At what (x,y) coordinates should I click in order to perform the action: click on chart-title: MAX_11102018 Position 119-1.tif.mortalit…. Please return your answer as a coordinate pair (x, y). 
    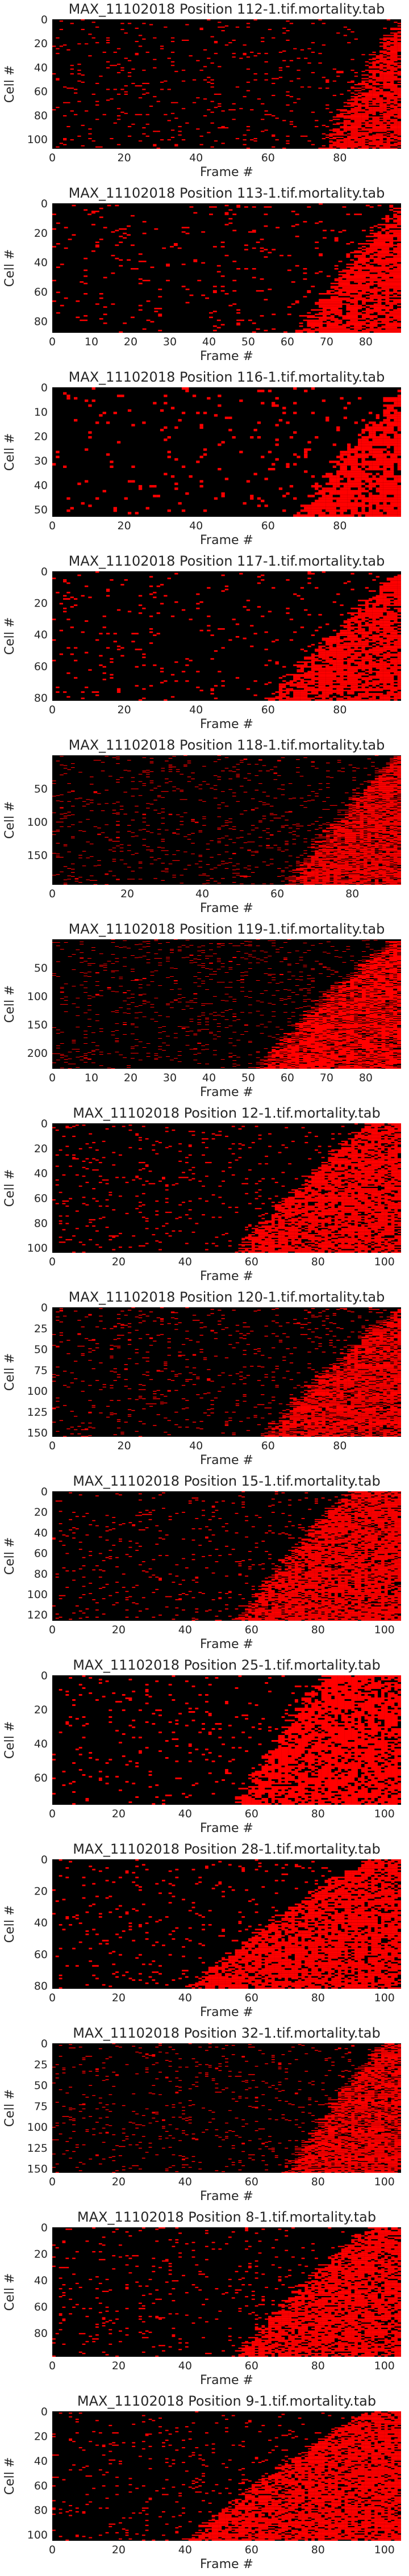
    Looking at the image, I should click on (227, 929).